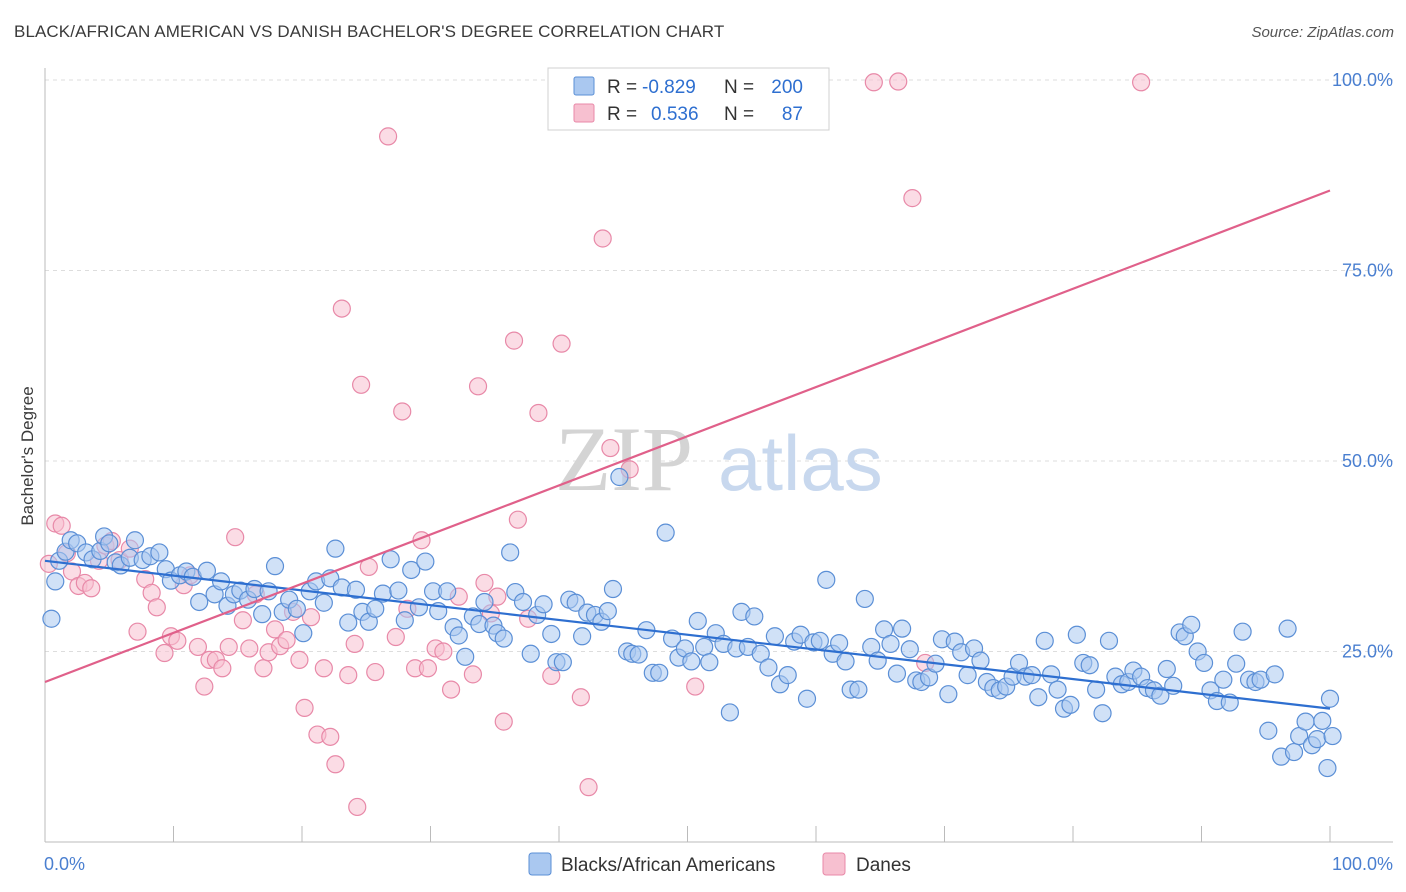 Image resolution: width=1406 pixels, height=892 pixels. What do you see at coordinates (584, 86) in the screenshot?
I see `legend-swatch-blue` at bounding box center [584, 86].